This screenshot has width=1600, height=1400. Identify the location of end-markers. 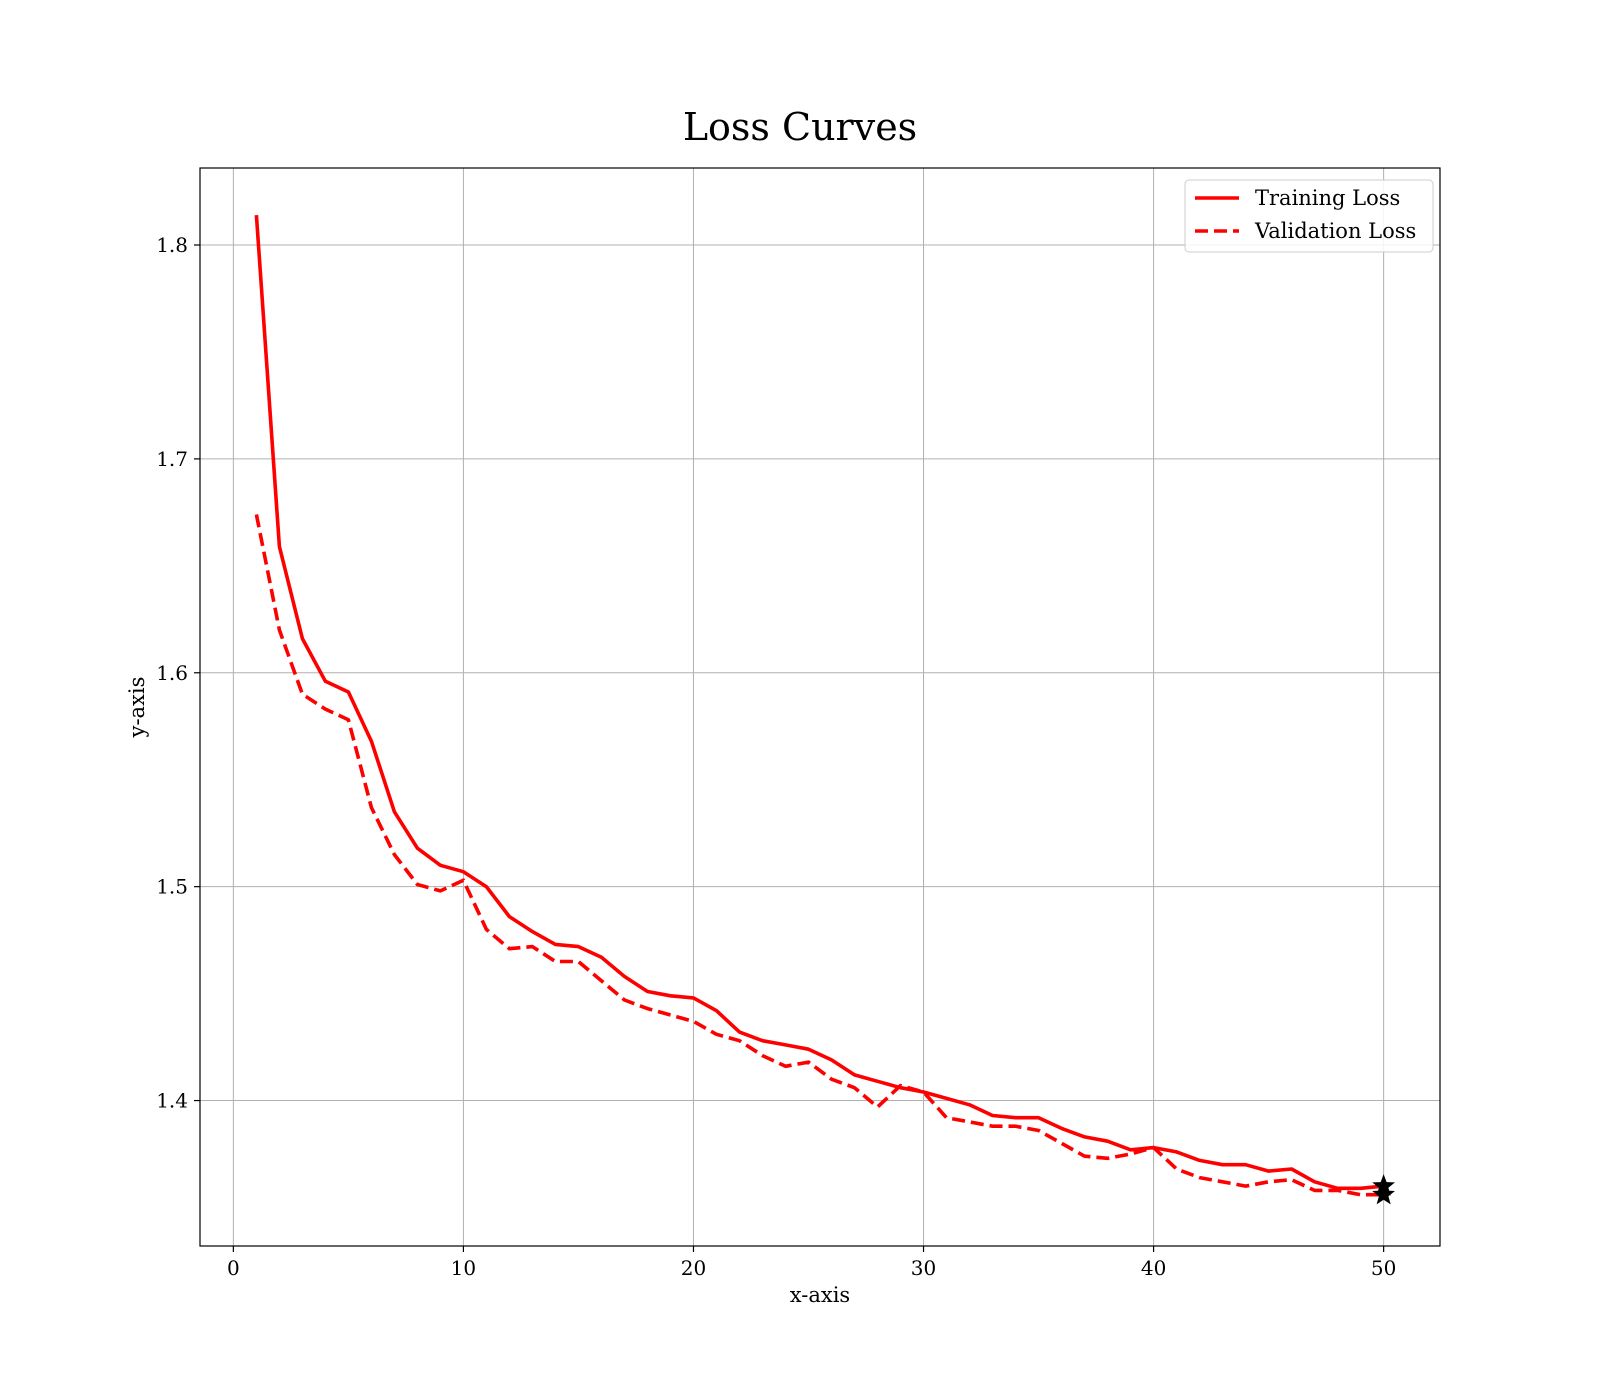
(1383, 1189).